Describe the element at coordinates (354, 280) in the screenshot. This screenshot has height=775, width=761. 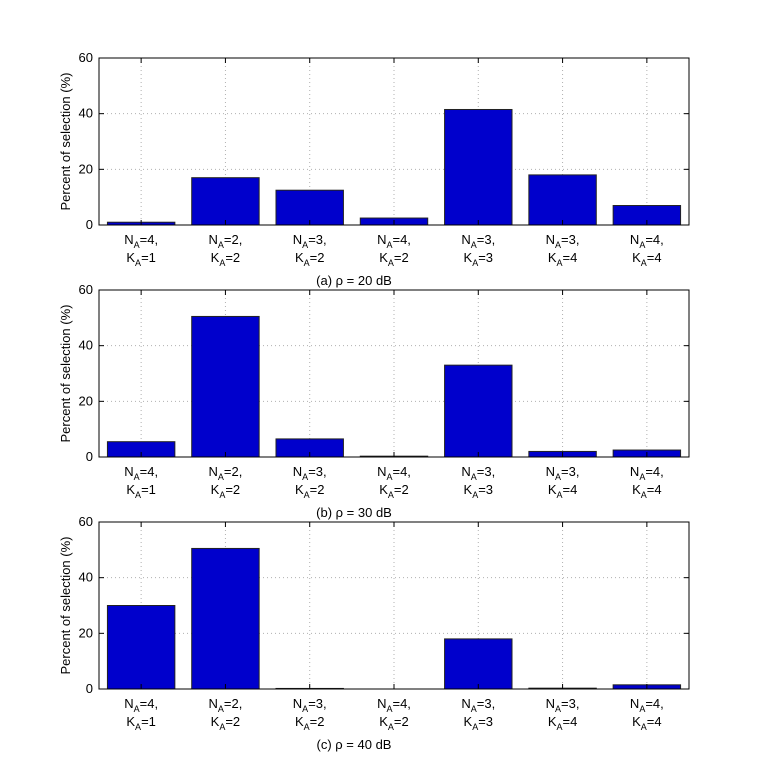
I see `panel-caption: (a) ρ = 20 dB` at that location.